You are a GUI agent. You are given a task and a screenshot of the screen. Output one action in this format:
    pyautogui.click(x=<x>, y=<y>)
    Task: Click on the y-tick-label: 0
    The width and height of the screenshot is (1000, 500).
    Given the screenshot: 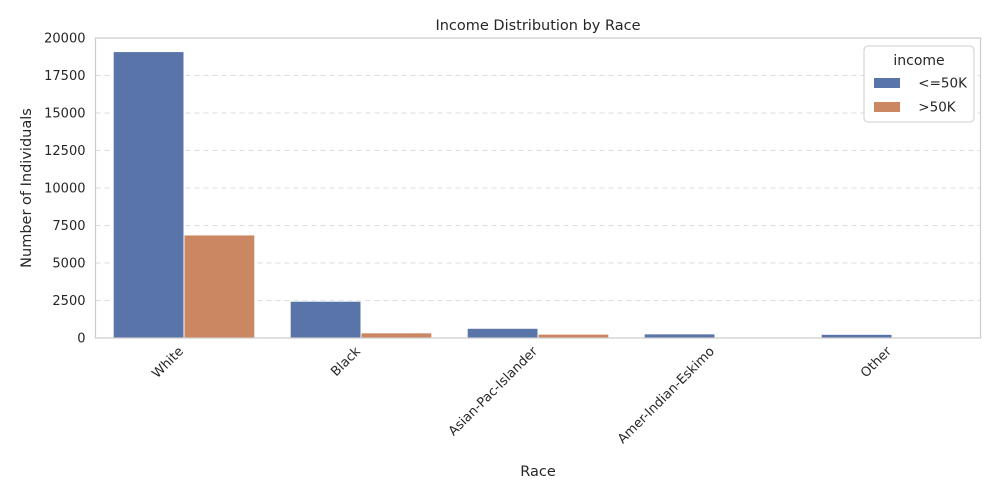 What is the action you would take?
    pyautogui.click(x=81, y=339)
    